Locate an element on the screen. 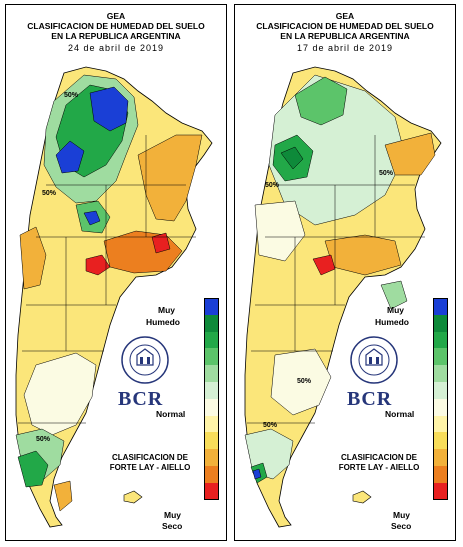 The height and width of the screenshot is (547, 463). zone-very-dry-center is located at coordinates (98, 265).